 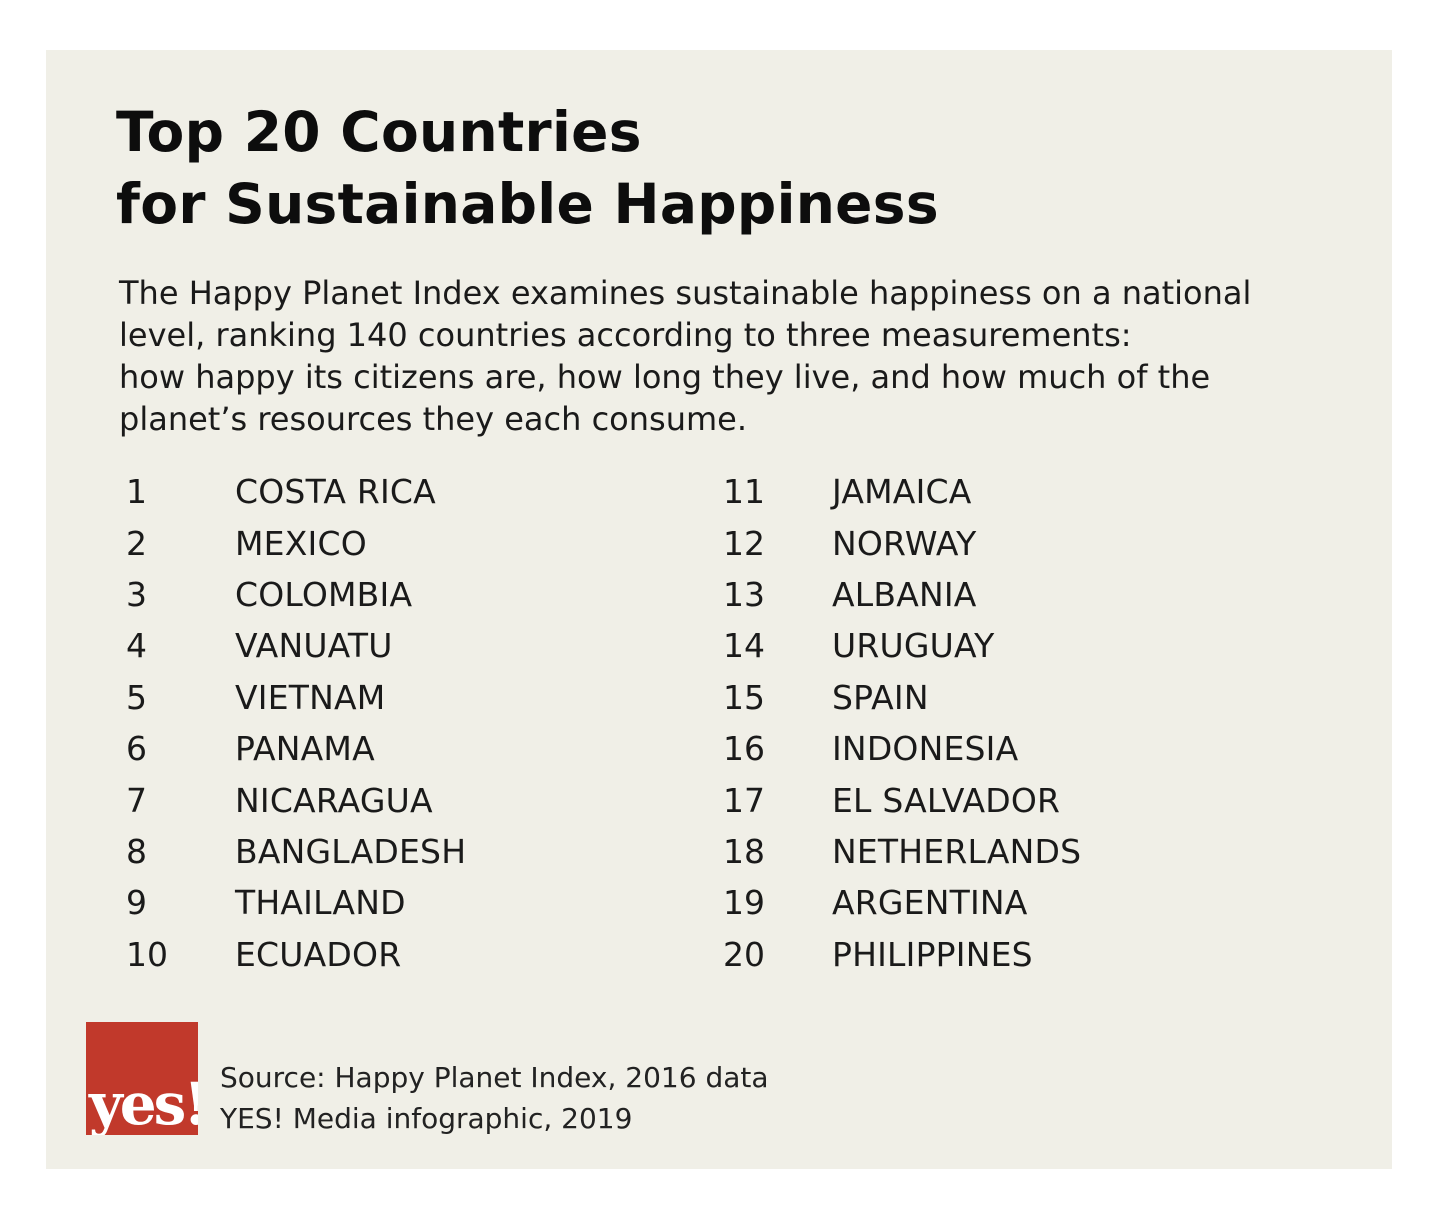 I want to click on rank-number: 18, so click(x=744, y=851).